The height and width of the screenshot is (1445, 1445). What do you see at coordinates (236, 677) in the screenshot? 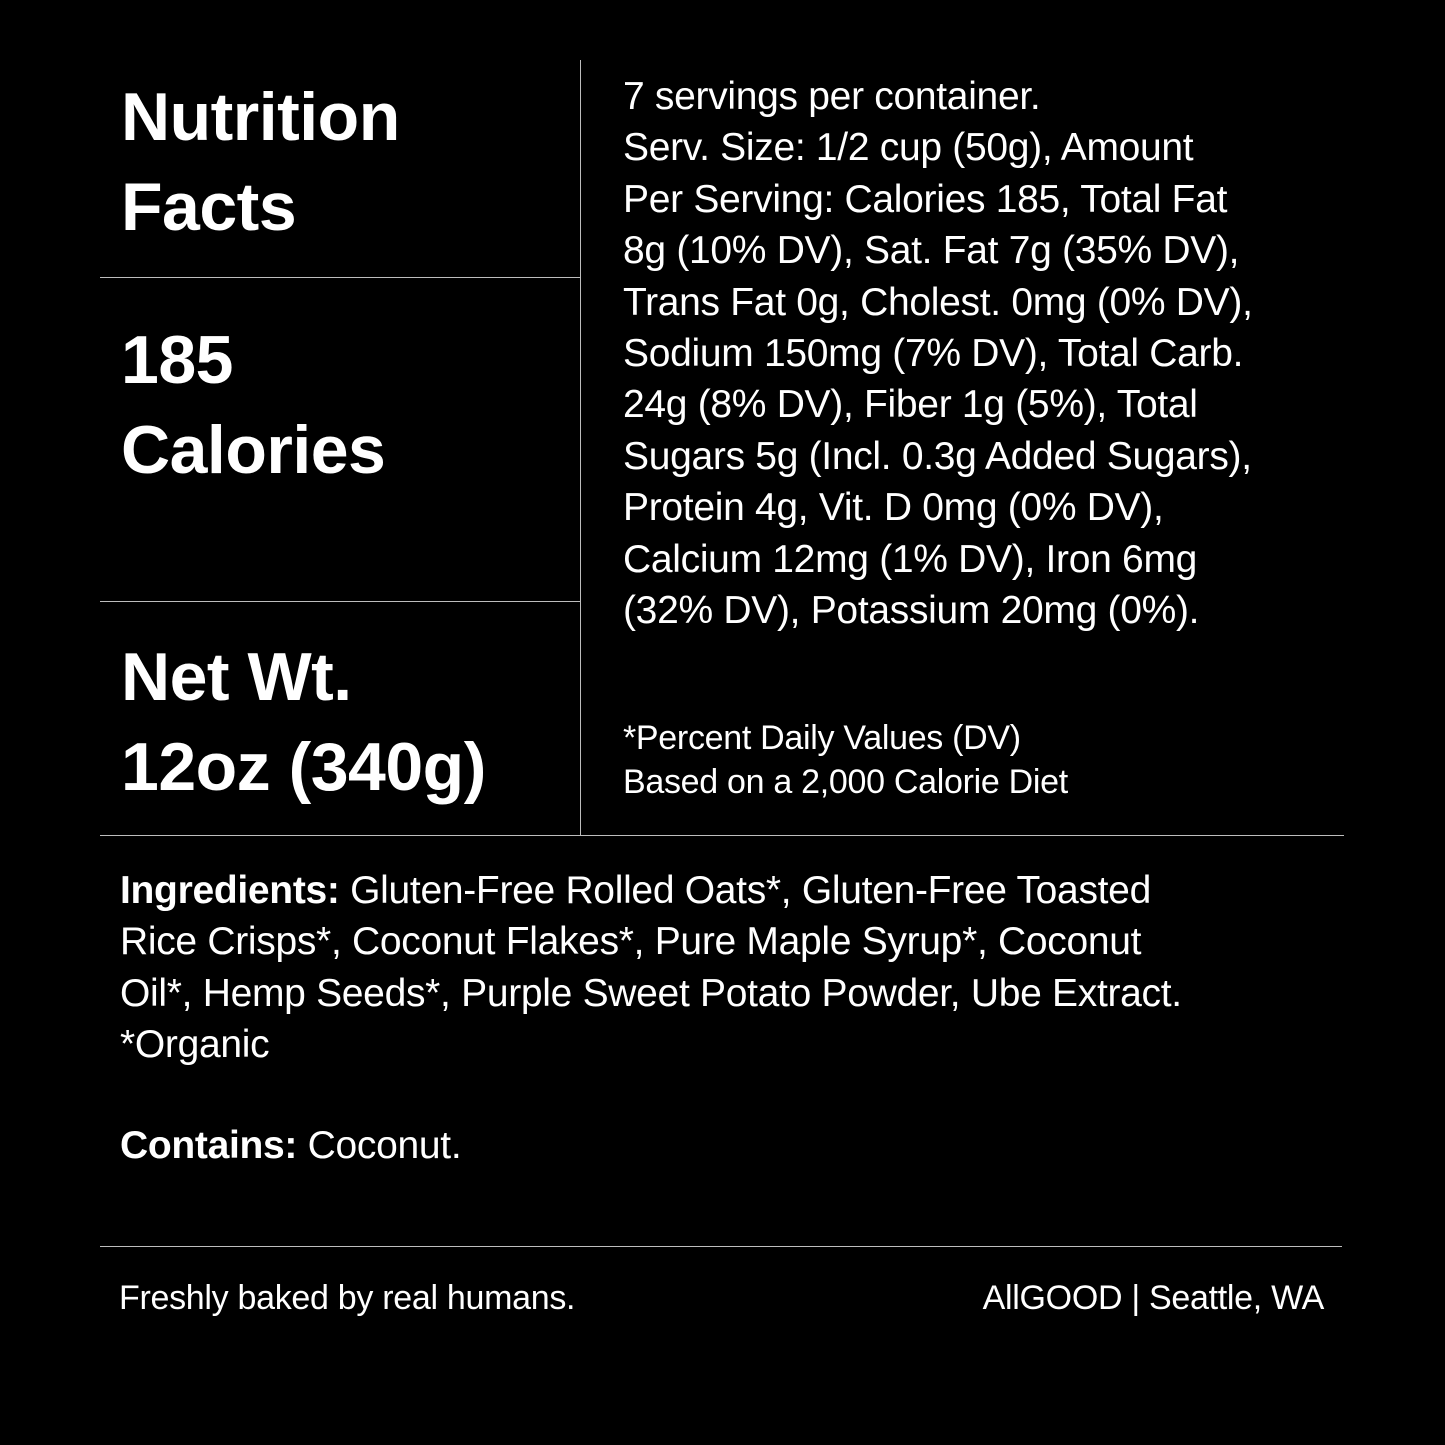
I see `net-weight-label: Net Wt.` at bounding box center [236, 677].